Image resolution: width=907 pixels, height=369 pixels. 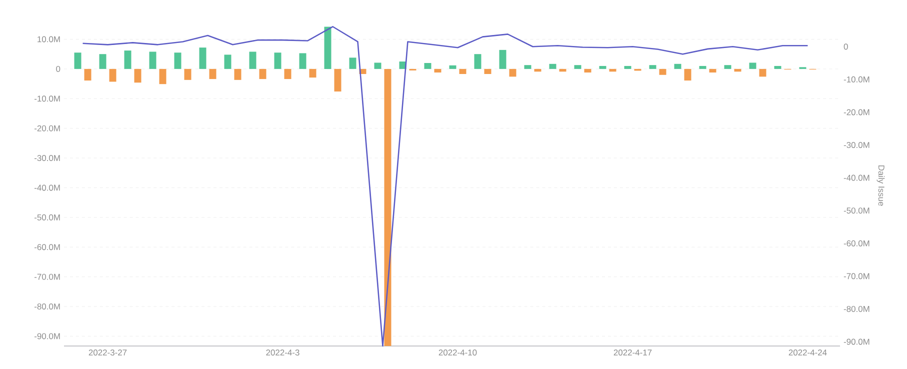 I want to click on y-tick-label: 0, so click(x=58, y=69).